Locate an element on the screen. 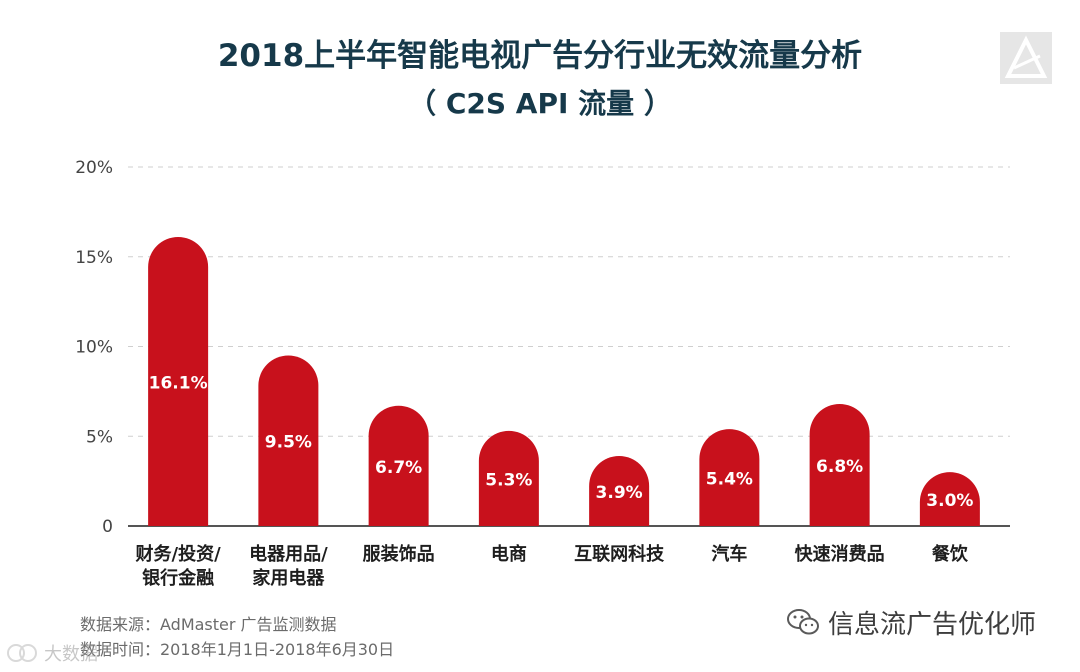 The width and height of the screenshot is (1080, 672). bar-data-label: 9.5% is located at coordinates (288, 443).